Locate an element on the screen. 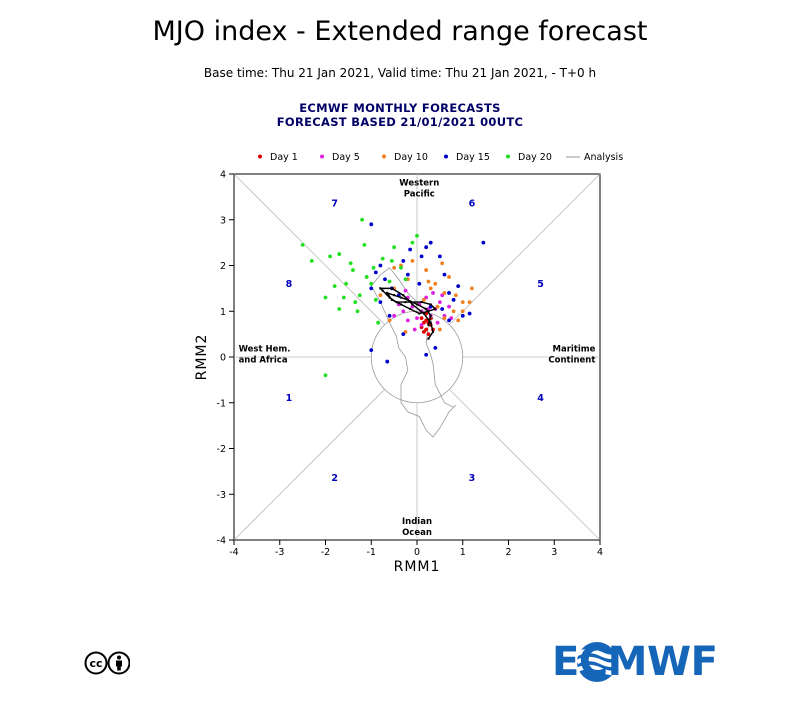 Image resolution: width=800 pixels, height=720 pixels. legend-label: Day 1 is located at coordinates (284, 157).